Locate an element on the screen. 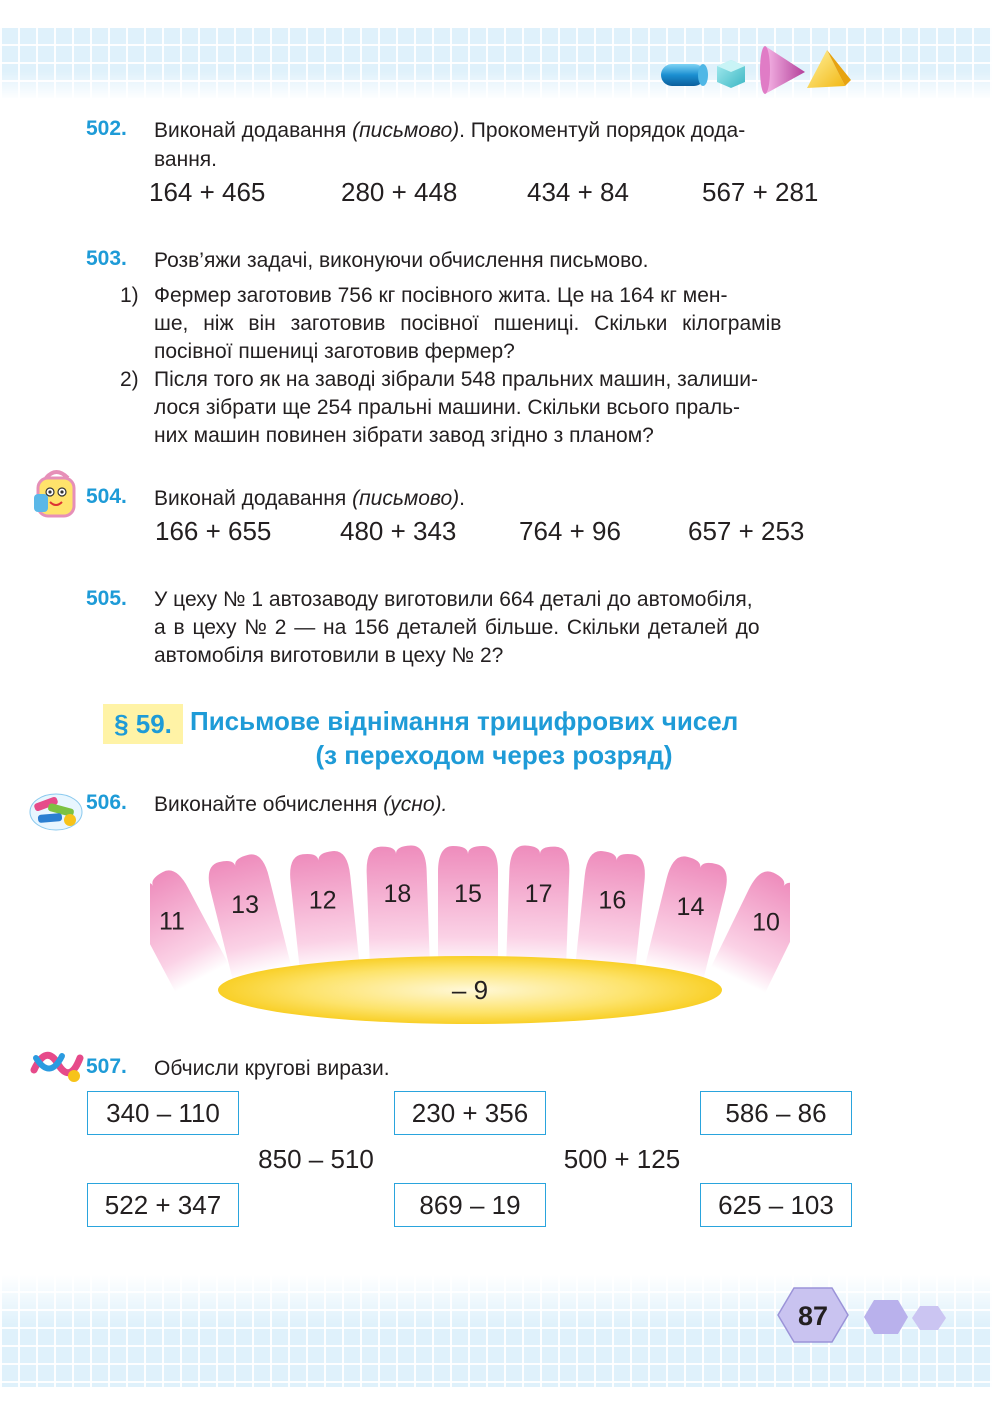  exercise-504-expr: 657 + 253 is located at coordinates (746, 531).